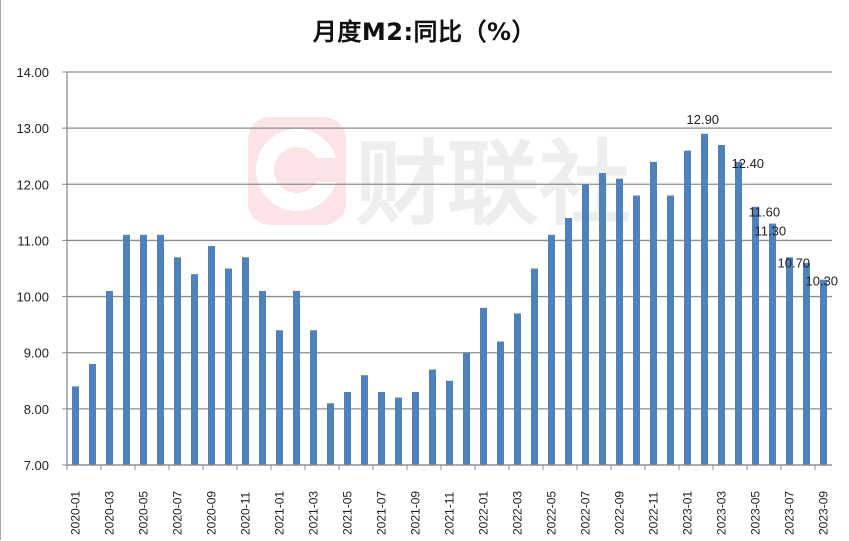  I want to click on x-tick-label: 2020-01, so click(76, 513).